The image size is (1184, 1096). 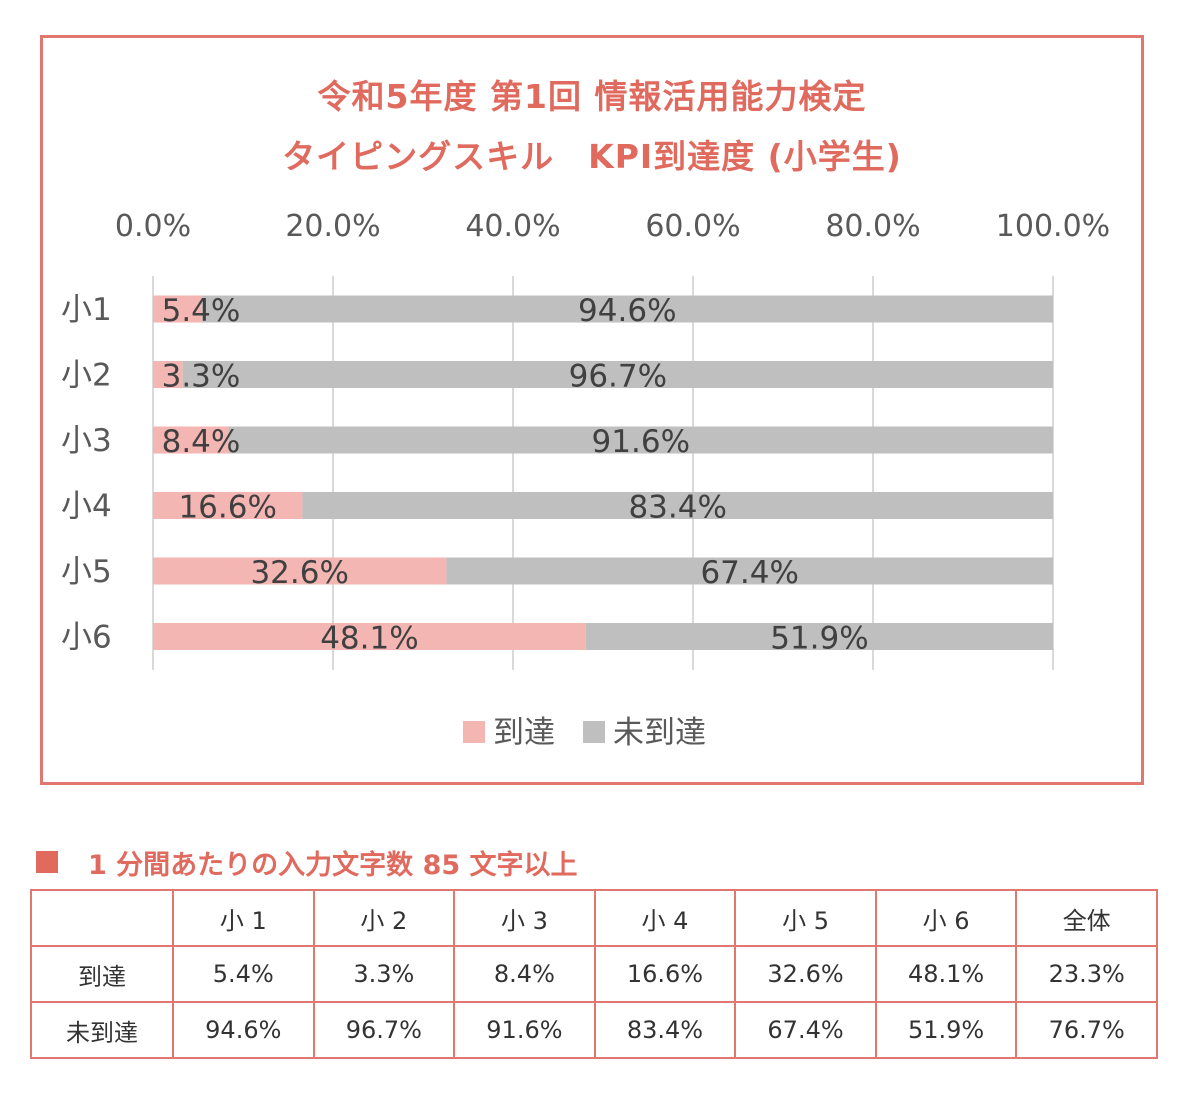 What do you see at coordinates (592, 156) in the screenshot?
I see `chart-title-line2: タイピングスキル KPI到達度 (小学生)` at bounding box center [592, 156].